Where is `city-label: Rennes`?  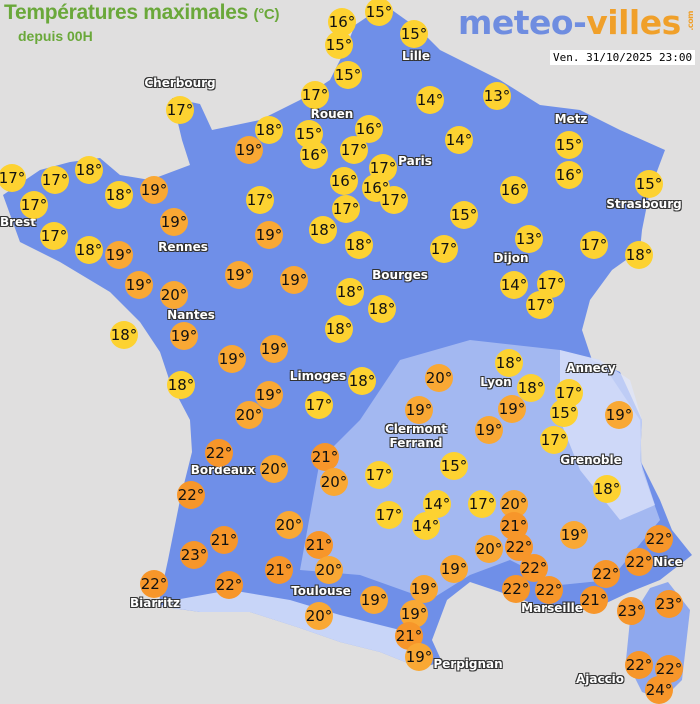
city-label: Rennes is located at coordinates (183, 247).